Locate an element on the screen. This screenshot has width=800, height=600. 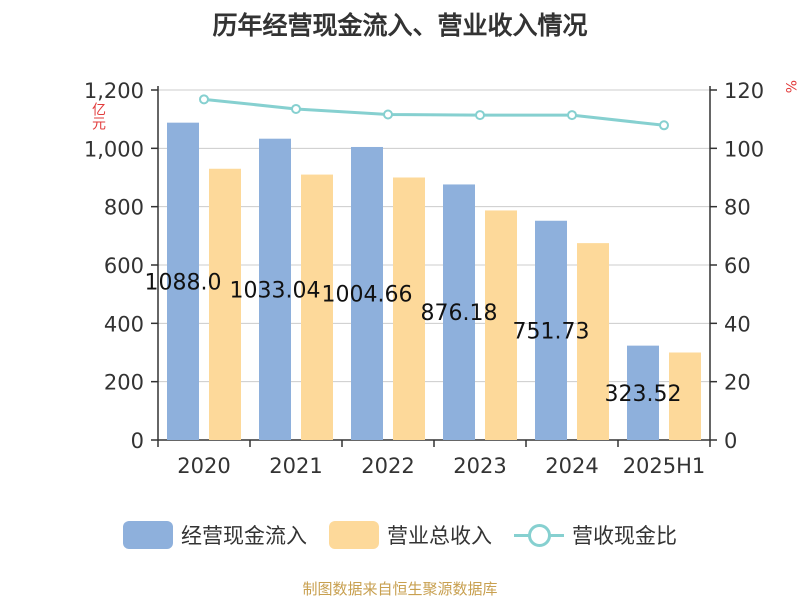
data-label-cash: 1033.04 is located at coordinates (275, 290).